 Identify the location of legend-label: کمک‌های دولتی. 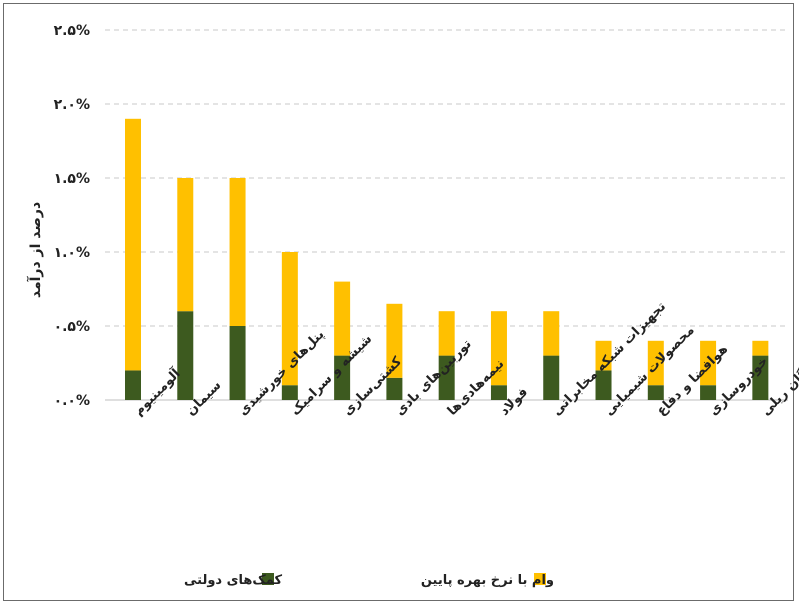
(233, 580).